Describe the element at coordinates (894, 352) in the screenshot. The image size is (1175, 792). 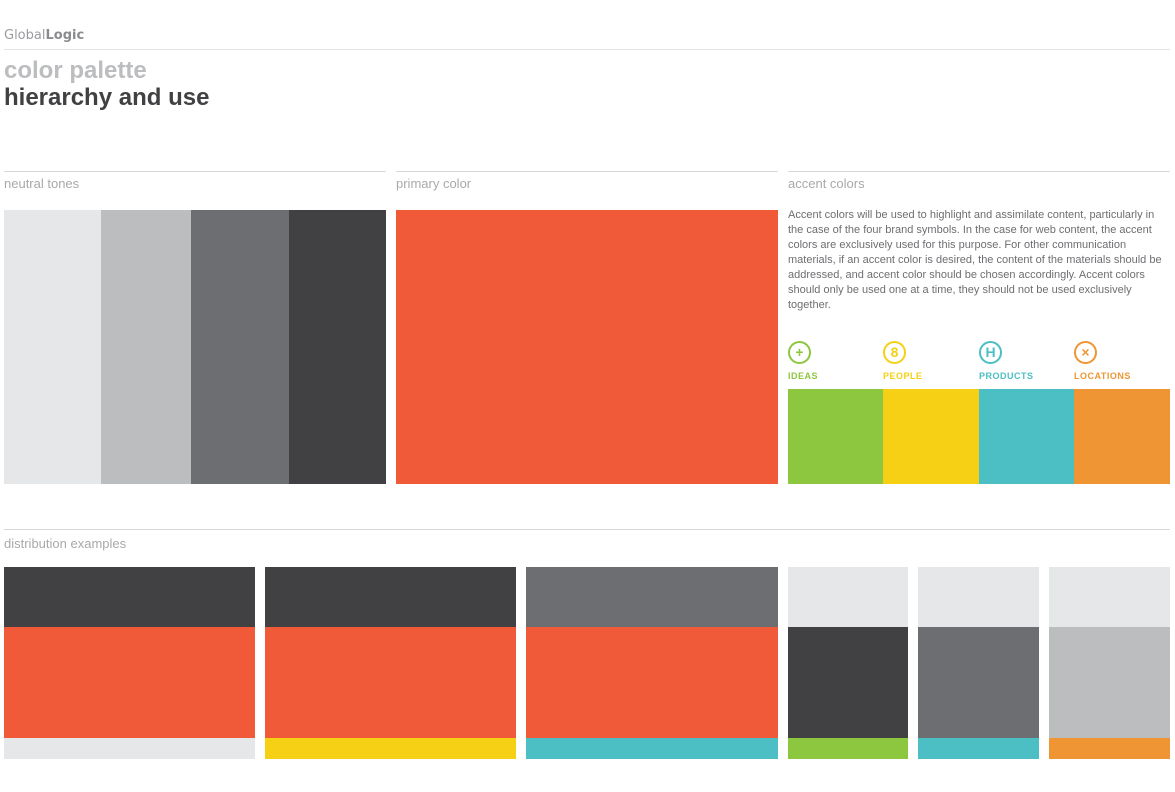
I see `person-circle-icon: 8` at that location.